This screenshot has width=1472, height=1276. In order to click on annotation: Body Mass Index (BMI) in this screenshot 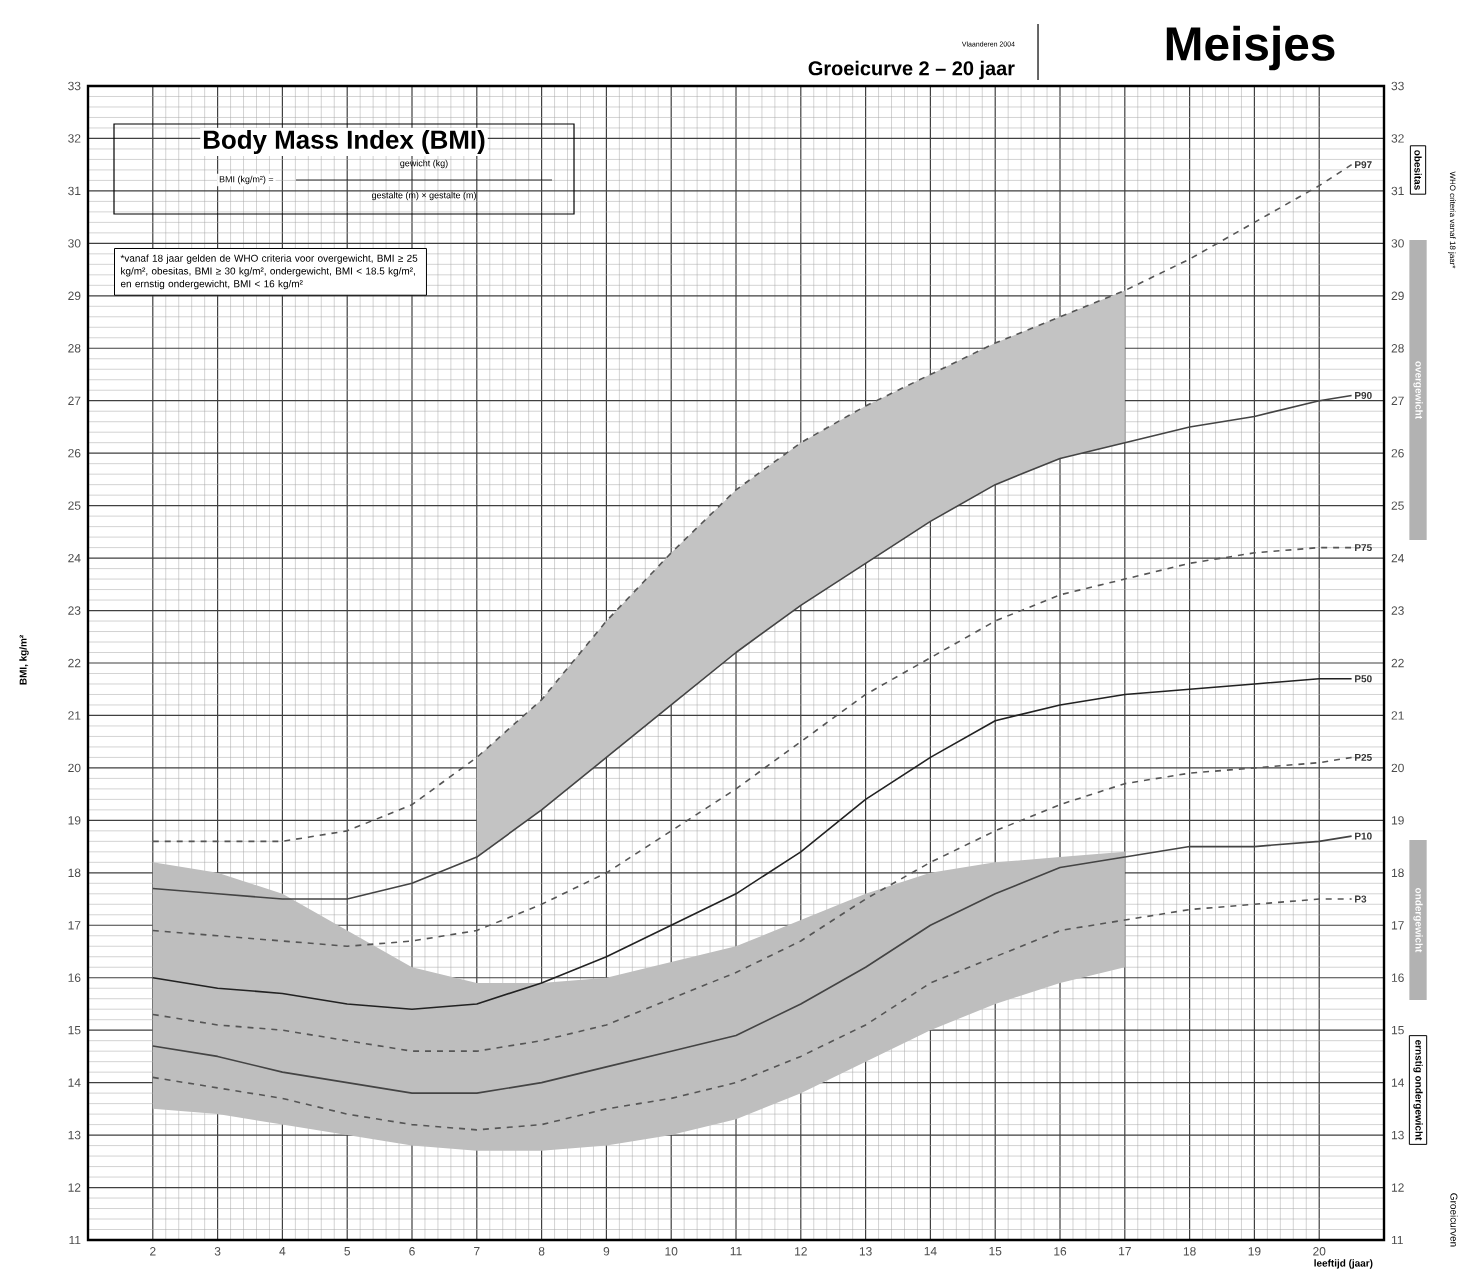, I will do `click(344, 142)`.